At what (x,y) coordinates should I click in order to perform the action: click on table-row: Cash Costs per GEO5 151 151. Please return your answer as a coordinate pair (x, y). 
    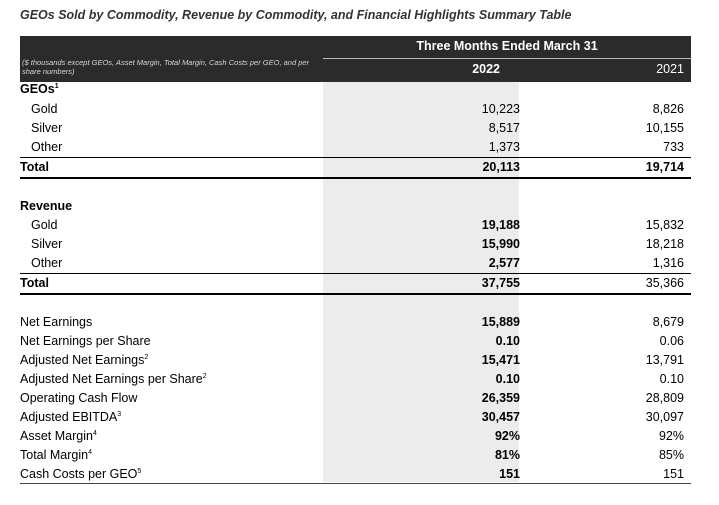
    Looking at the image, I should click on (352, 474).